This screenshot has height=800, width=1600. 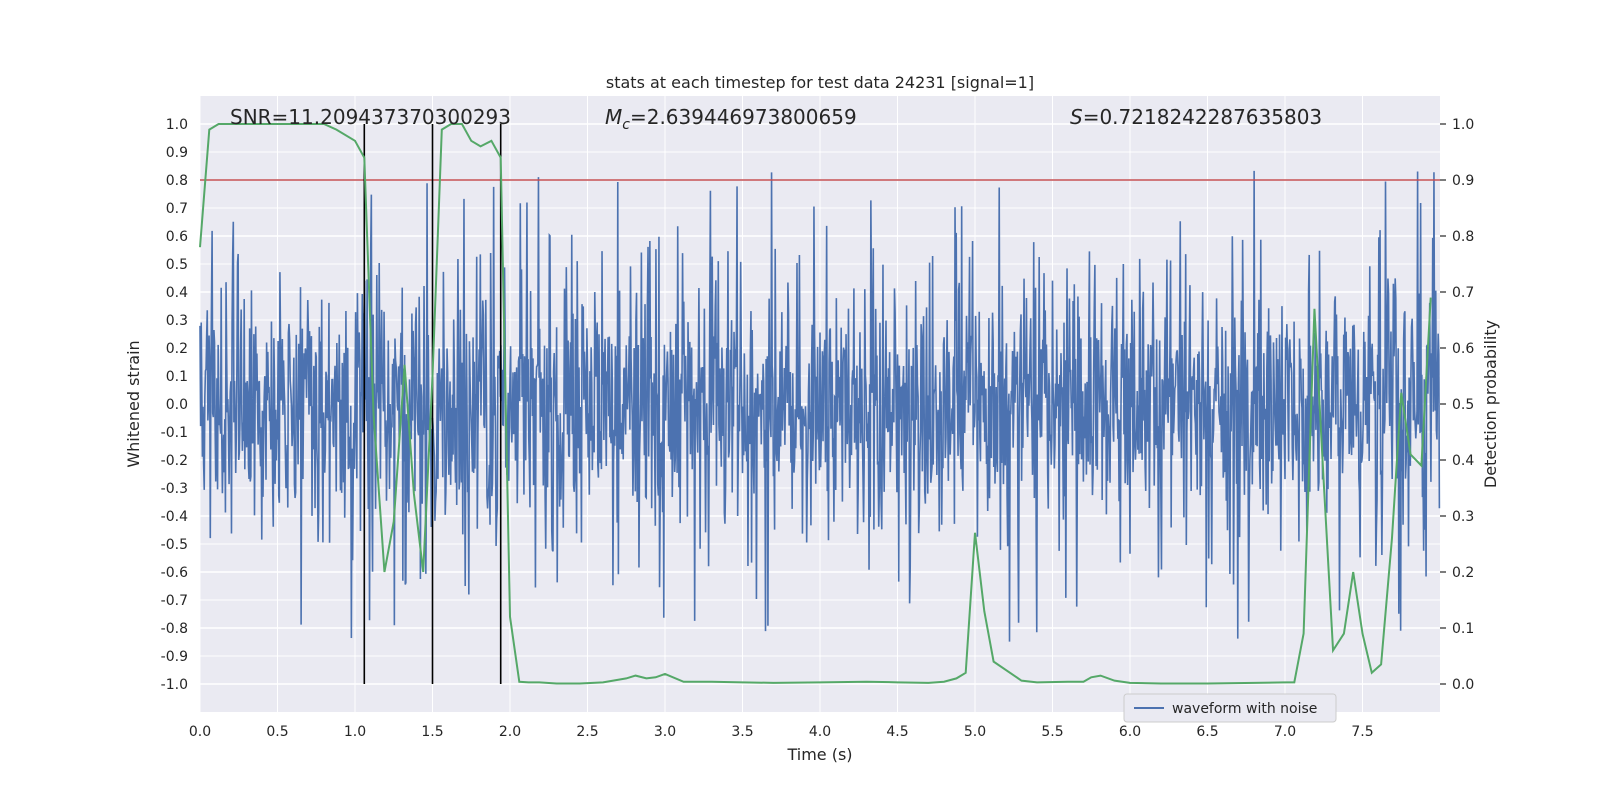 What do you see at coordinates (177, 209) in the screenshot?
I see `y-tick-label: 0.7` at bounding box center [177, 209].